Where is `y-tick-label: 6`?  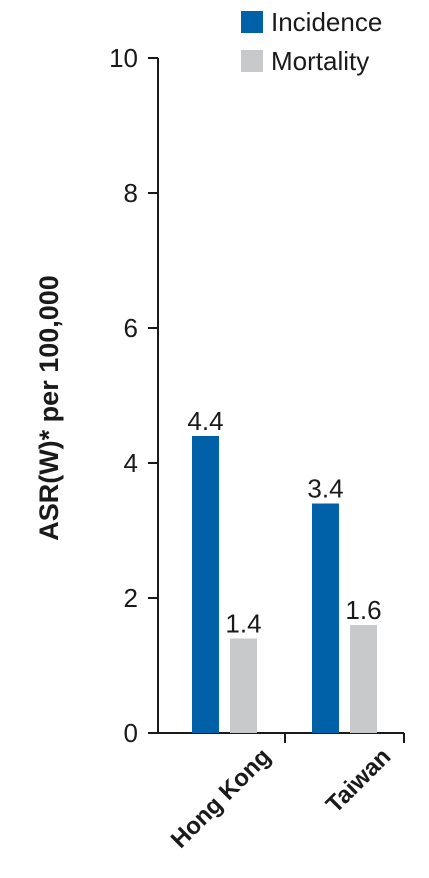 y-tick-label: 6 is located at coordinates (131, 328).